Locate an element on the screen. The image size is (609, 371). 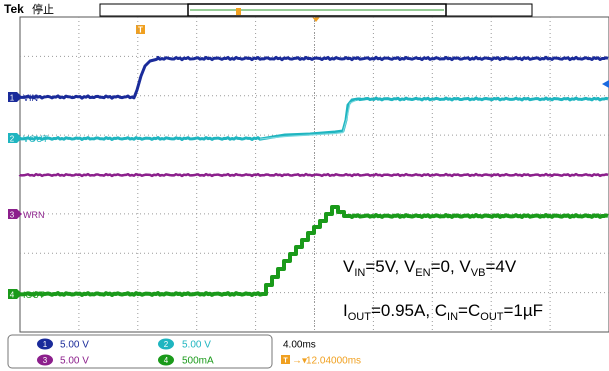
trigger-time-icon: T is located at coordinates (140, 30).